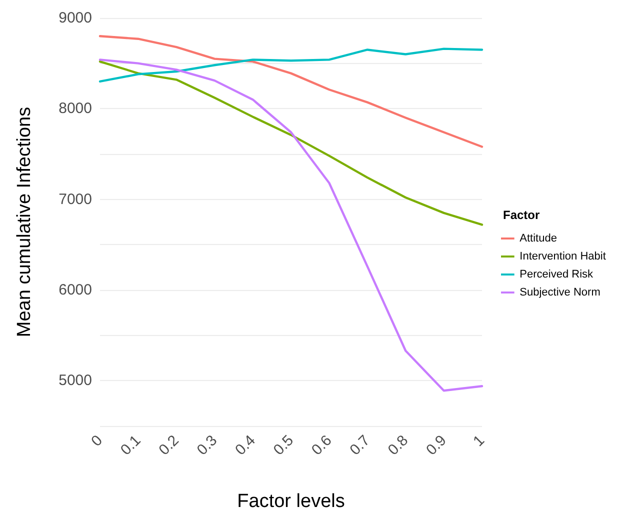  I want to click on y-axis-title: Mean cumulative Infections, so click(24, 222).